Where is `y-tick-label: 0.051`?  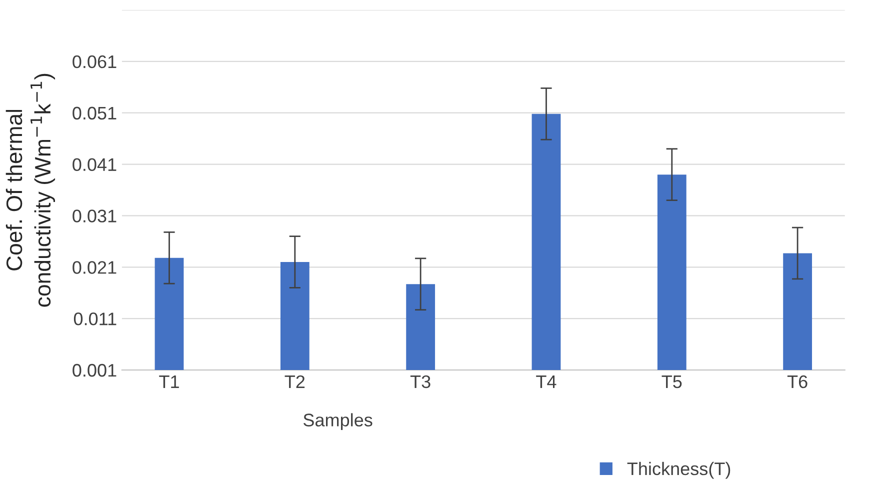
y-tick-label: 0.051 is located at coordinates (94, 113).